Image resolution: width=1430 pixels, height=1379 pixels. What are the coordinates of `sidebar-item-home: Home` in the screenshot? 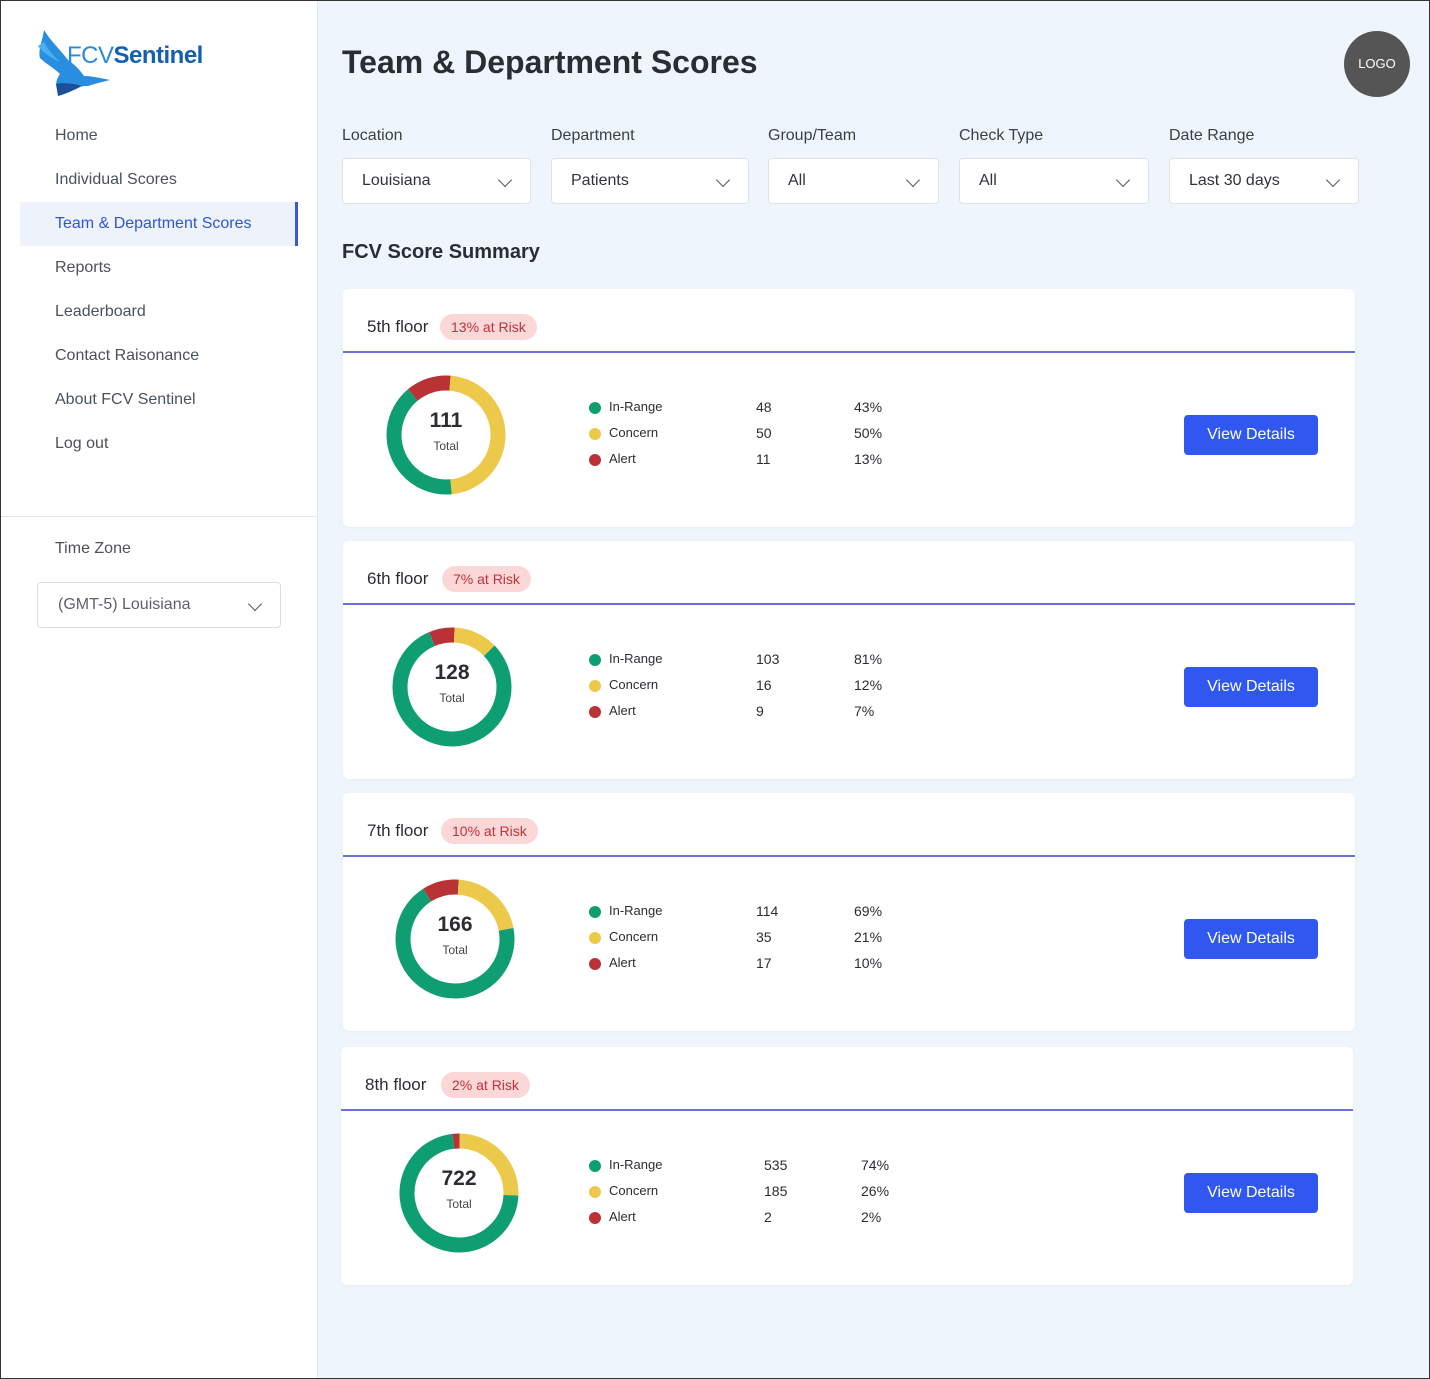 It's located at (76, 135).